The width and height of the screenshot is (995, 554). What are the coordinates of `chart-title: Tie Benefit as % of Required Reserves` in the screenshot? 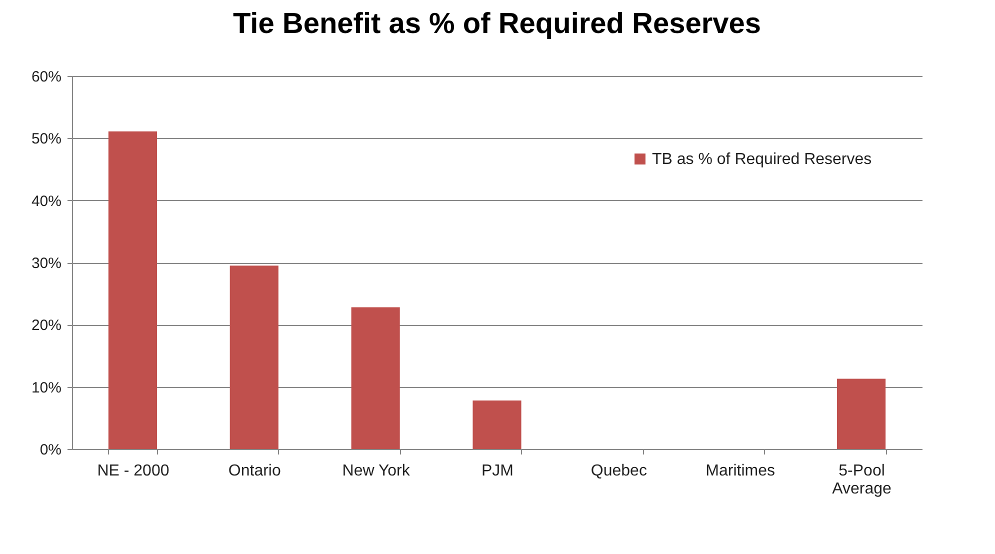 It's located at (497, 24).